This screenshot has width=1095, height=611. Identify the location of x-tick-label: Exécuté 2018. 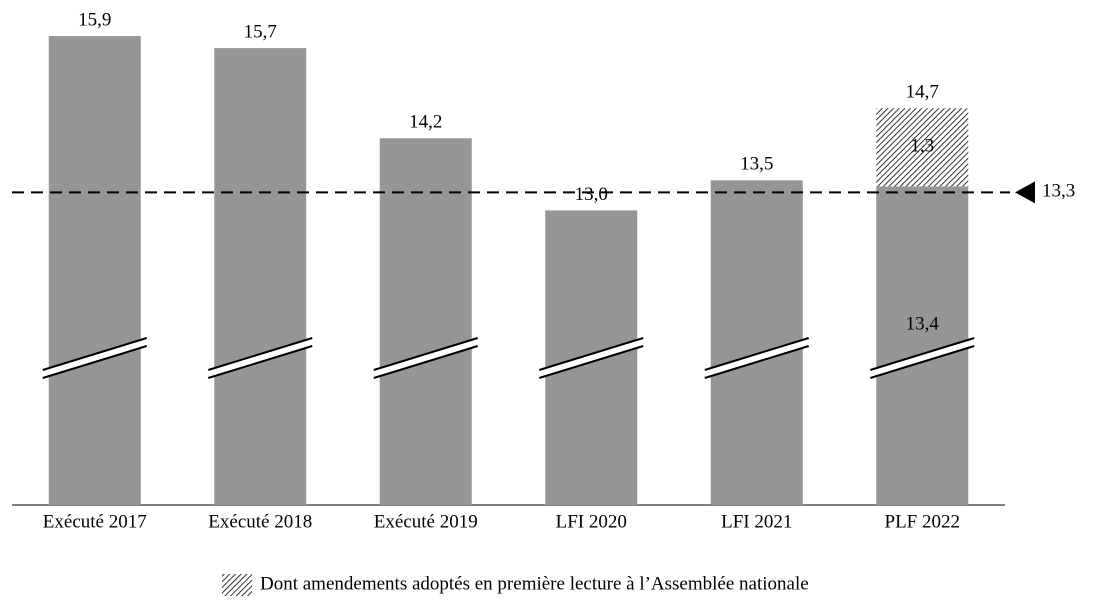
(260, 521).